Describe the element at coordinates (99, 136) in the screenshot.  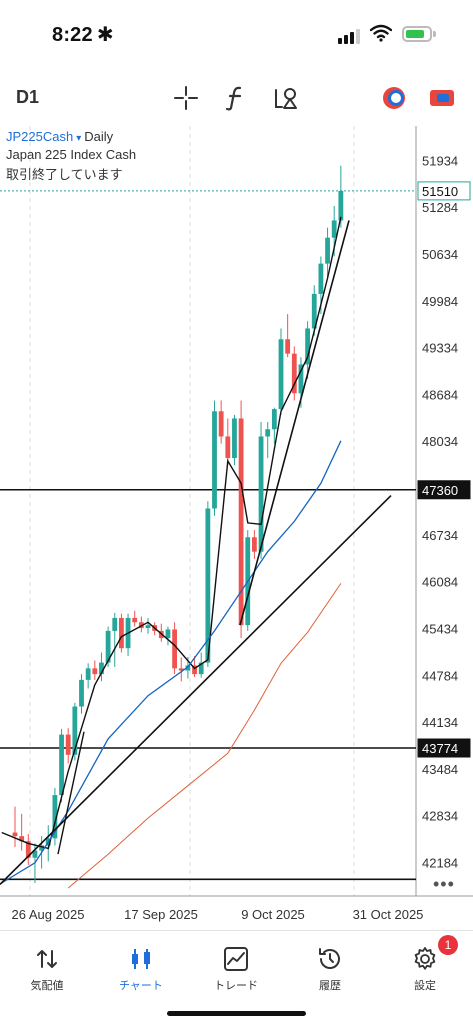
I see `chart-period: Daily` at that location.